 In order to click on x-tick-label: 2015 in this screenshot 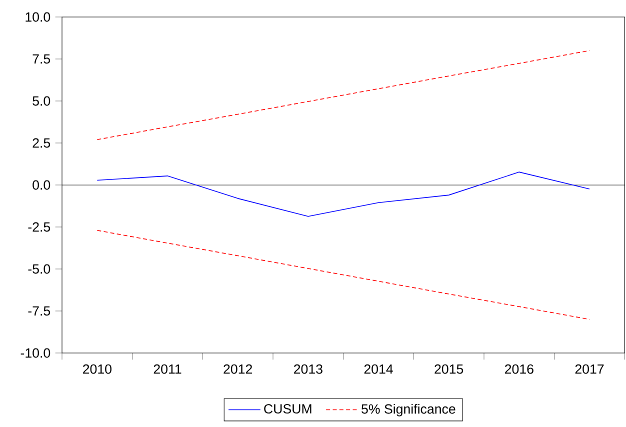, I will do `click(449, 369)`.